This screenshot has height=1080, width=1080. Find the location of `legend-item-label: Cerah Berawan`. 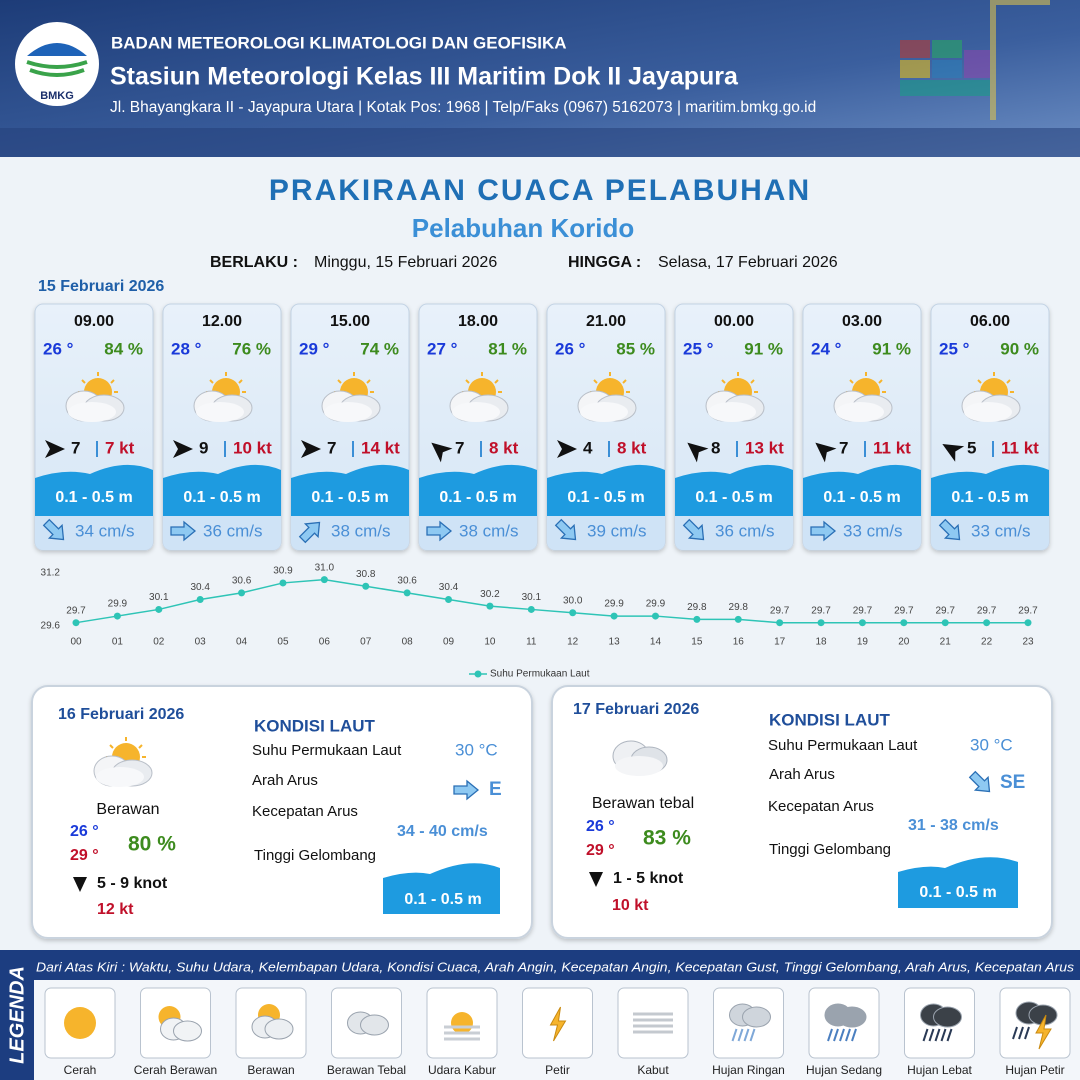

legend-item-label: Cerah Berawan is located at coordinates (175, 1070).